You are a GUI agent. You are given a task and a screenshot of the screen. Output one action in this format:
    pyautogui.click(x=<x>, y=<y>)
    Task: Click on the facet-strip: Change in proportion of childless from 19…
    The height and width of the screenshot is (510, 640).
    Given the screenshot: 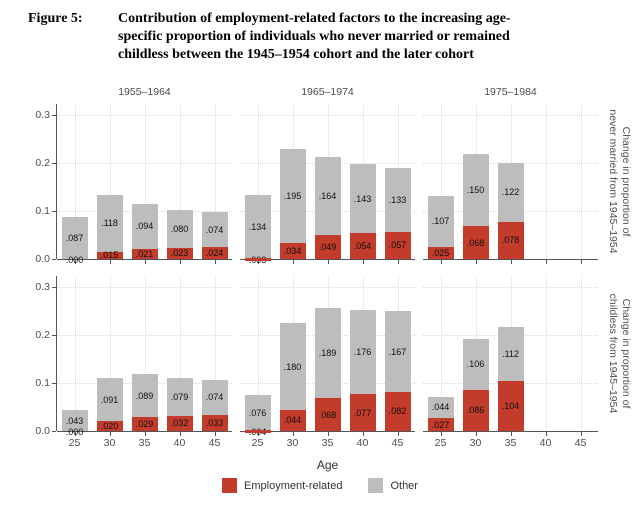 What is the action you would take?
    pyautogui.click(x=616, y=353)
    